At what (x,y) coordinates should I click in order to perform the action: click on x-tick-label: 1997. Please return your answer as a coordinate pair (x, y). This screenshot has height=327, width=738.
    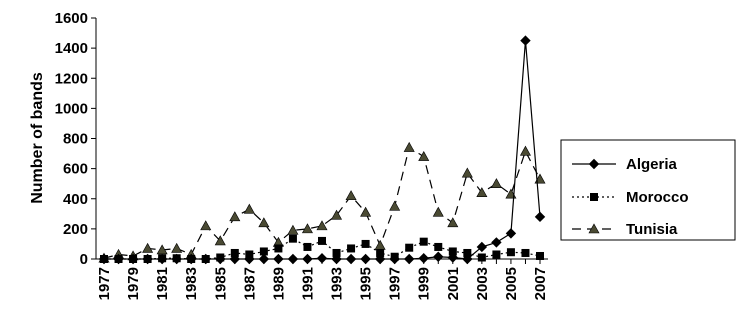
    Looking at the image, I should click on (395, 283).